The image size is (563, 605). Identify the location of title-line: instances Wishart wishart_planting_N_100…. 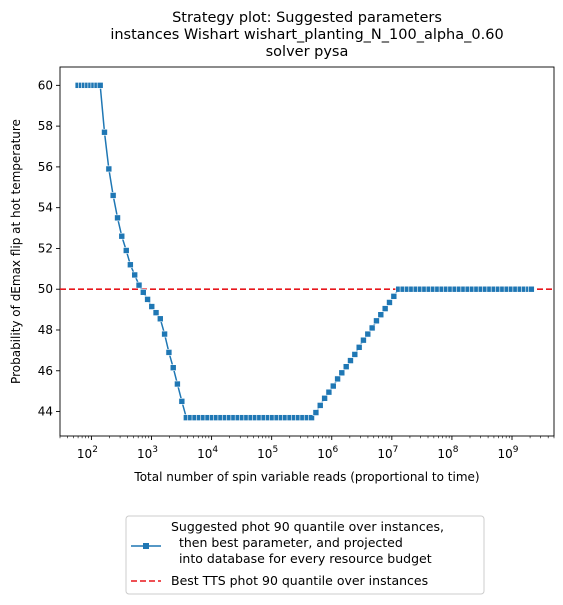
(306, 35).